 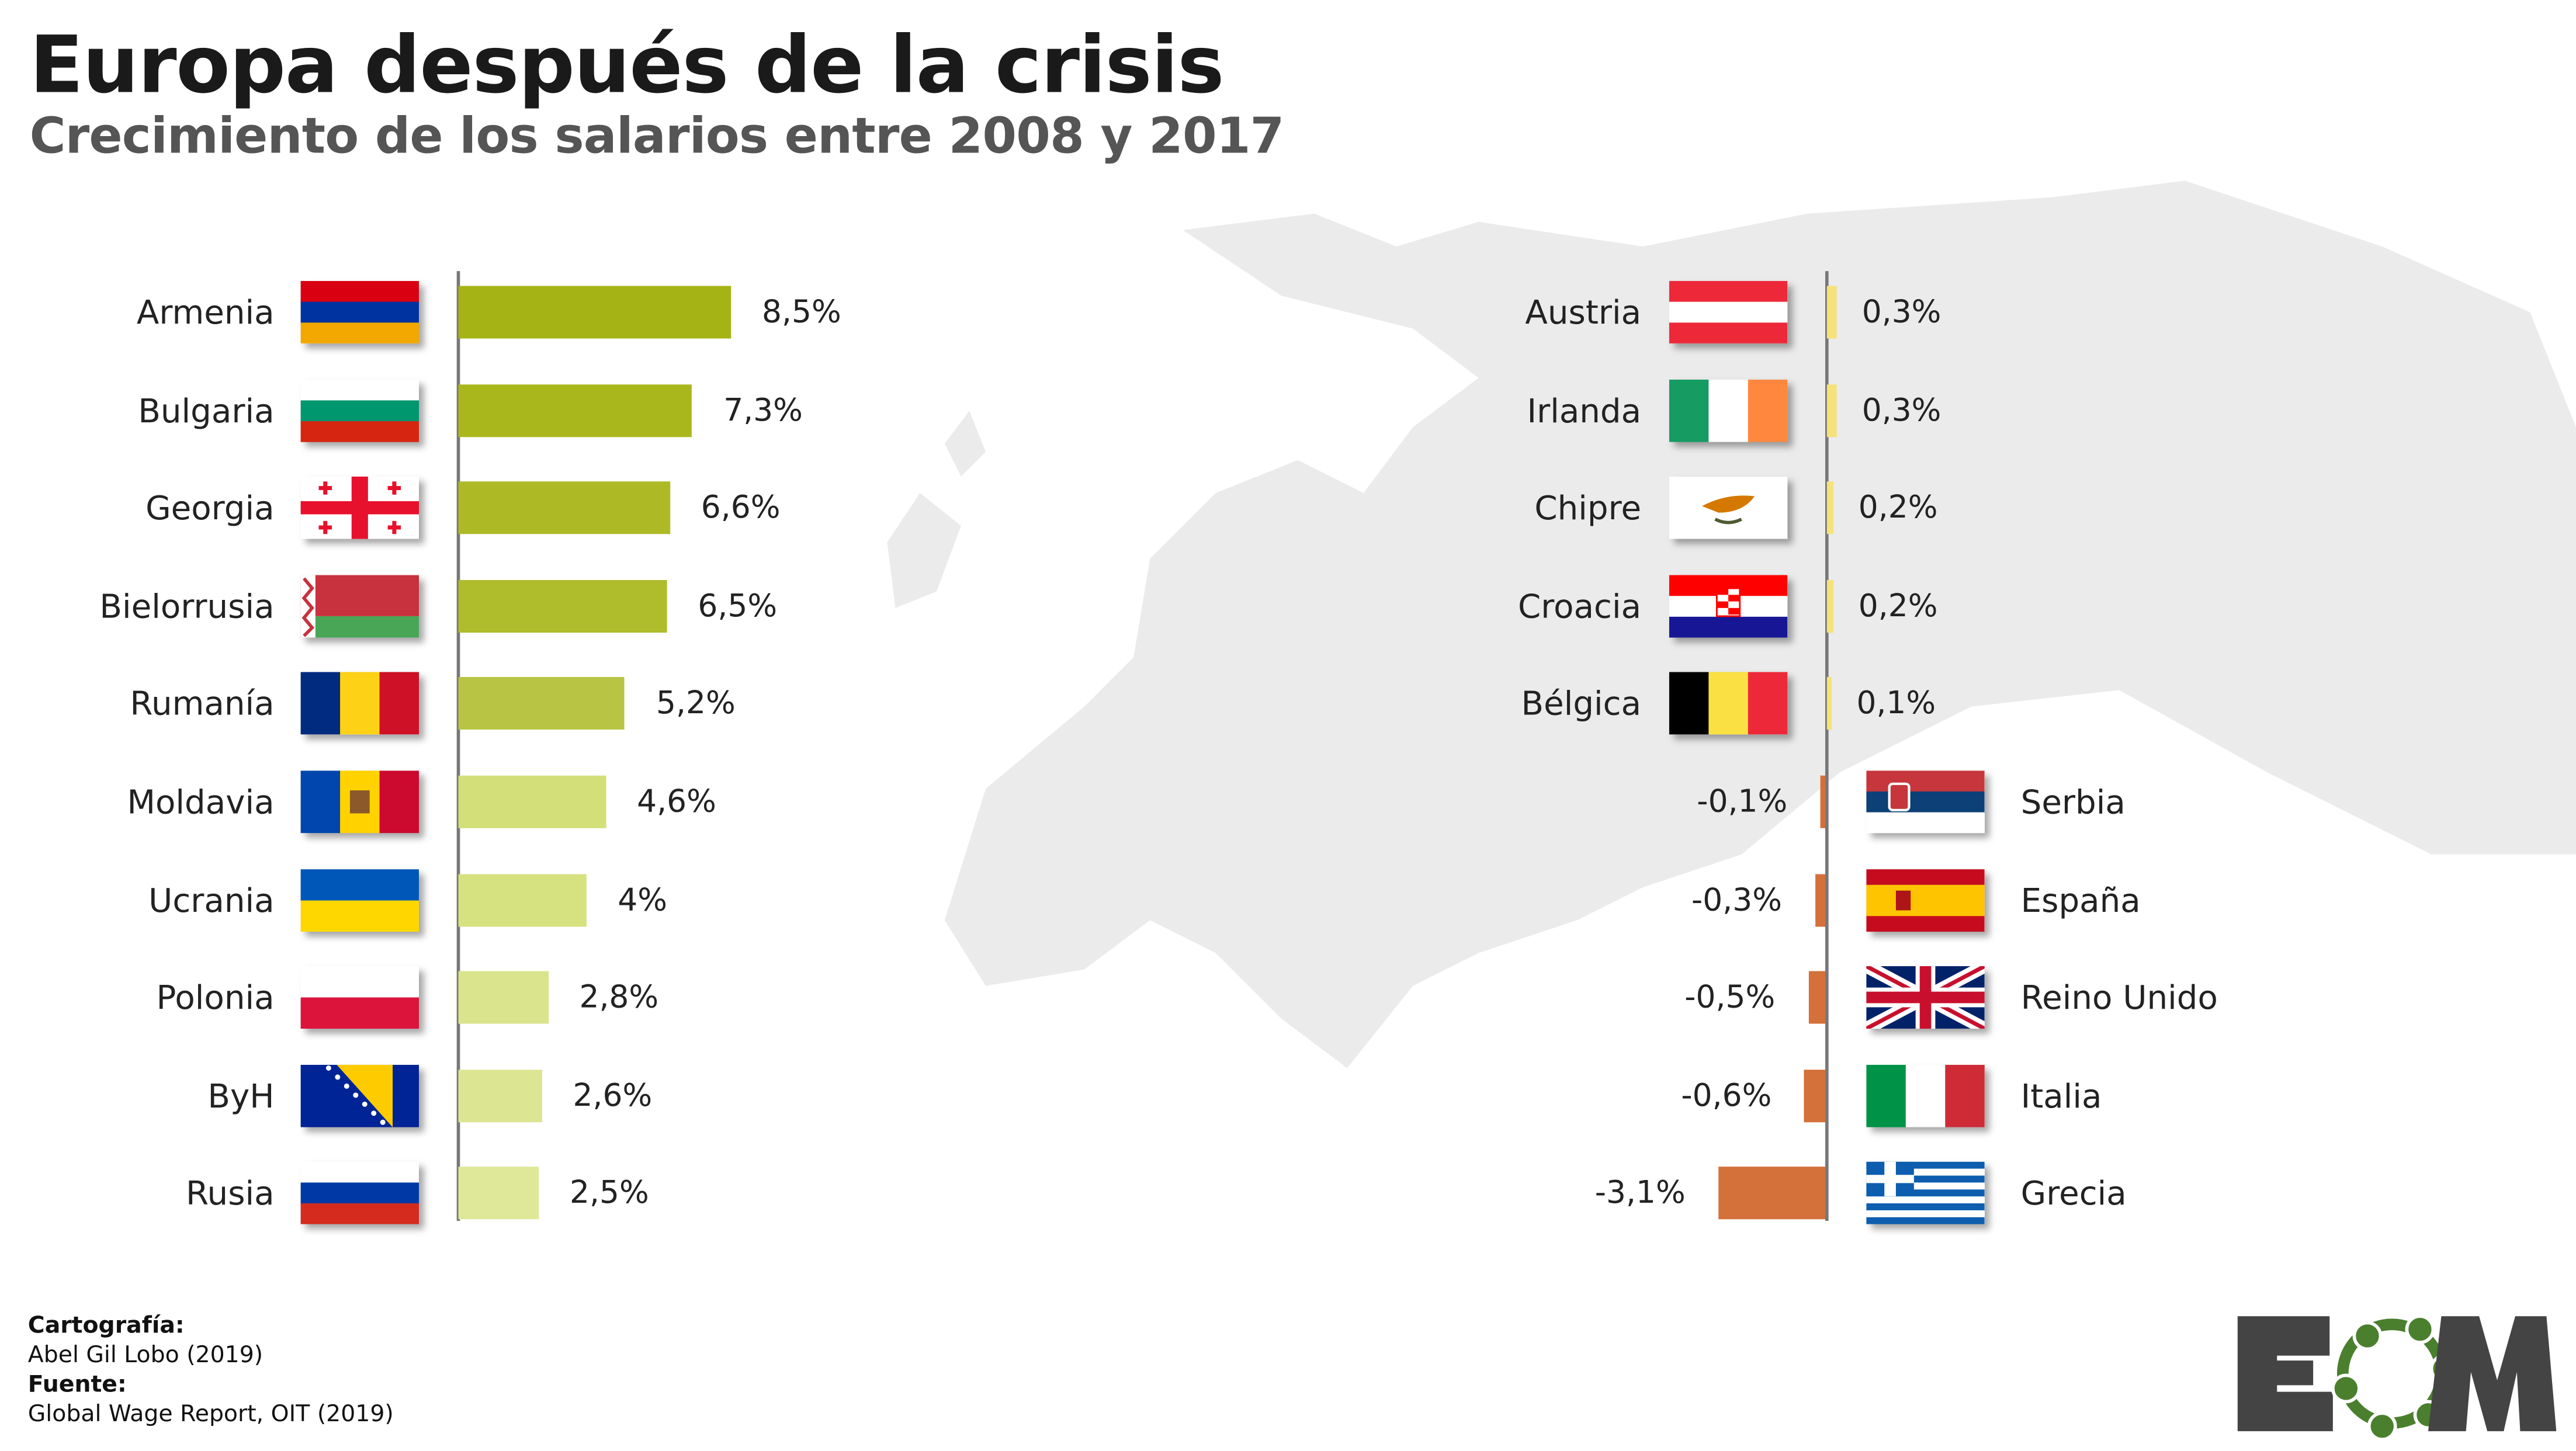 I want to click on value-label: 2,6%, so click(x=613, y=1095).